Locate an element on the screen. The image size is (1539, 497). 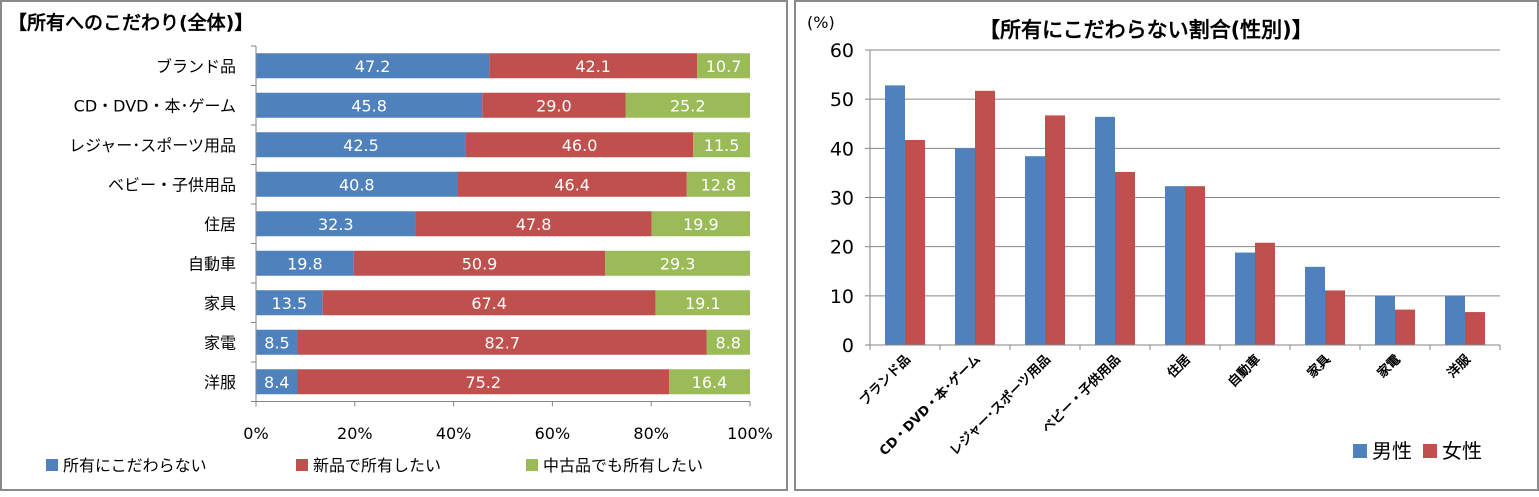
data-label: 32.3 is located at coordinates (336, 224).